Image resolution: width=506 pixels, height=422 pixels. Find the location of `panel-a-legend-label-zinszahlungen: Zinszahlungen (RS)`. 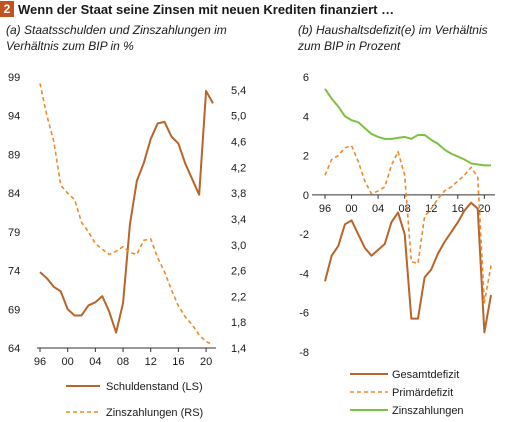

panel-a-legend-label-zinszahlungen: Zinszahlungen (RS) is located at coordinates (154, 413).